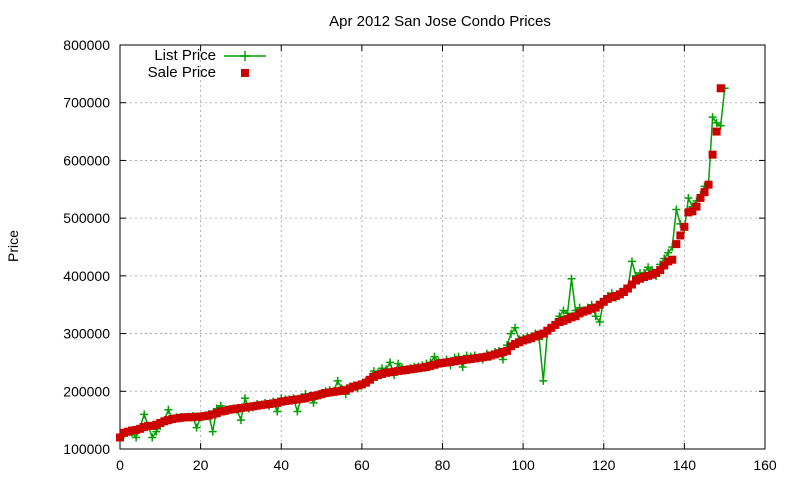 Image resolution: width=800 pixels, height=480 pixels. I want to click on y-tick-label: 500000, so click(86, 218).